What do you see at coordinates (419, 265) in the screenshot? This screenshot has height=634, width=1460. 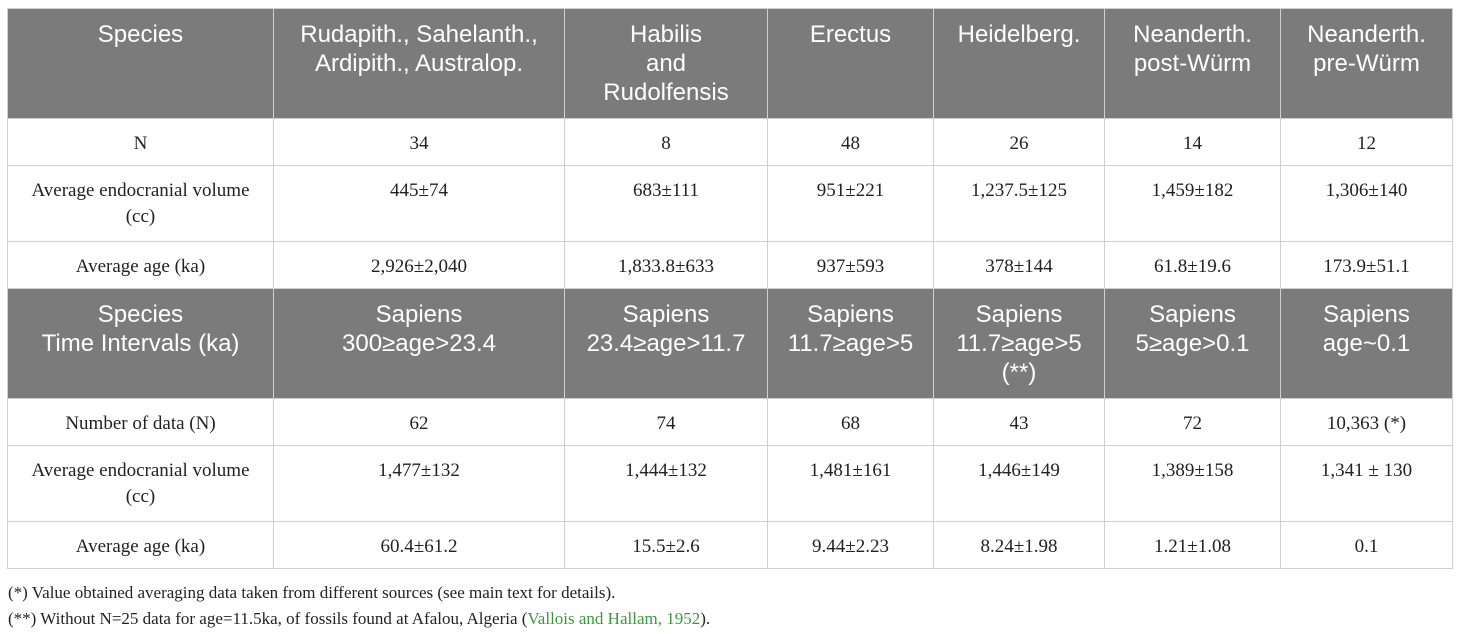 I see `table-cell: 2,926±2,040` at bounding box center [419, 265].